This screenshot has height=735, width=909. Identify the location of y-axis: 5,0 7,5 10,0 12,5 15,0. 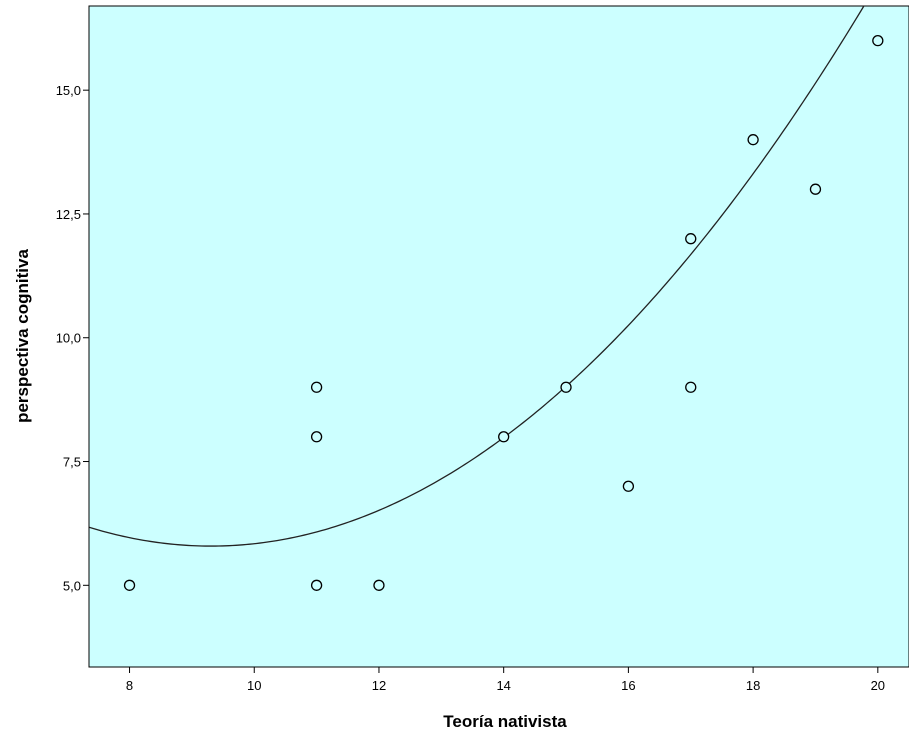
(73, 336).